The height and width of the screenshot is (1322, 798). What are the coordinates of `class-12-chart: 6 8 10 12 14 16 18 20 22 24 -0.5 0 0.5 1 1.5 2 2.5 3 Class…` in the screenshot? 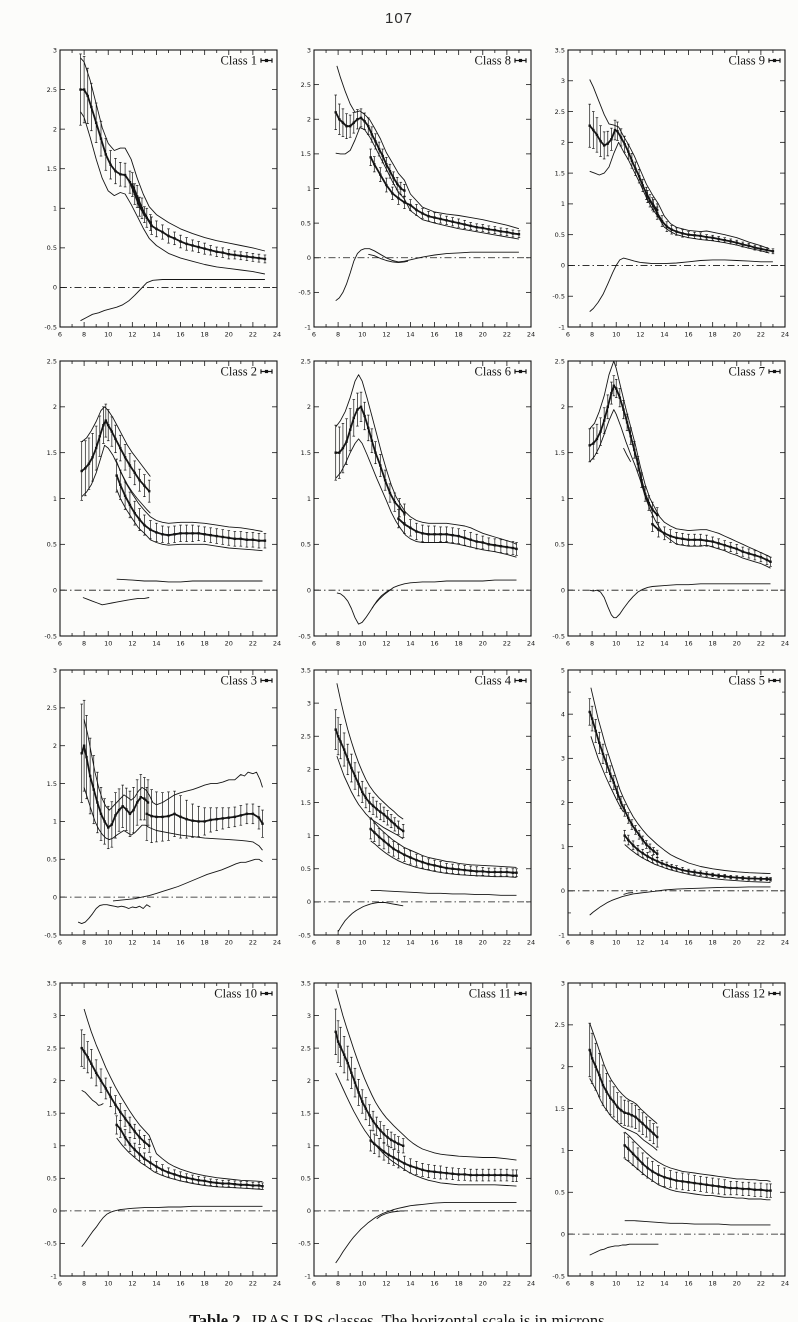 It's located at (670, 1133).